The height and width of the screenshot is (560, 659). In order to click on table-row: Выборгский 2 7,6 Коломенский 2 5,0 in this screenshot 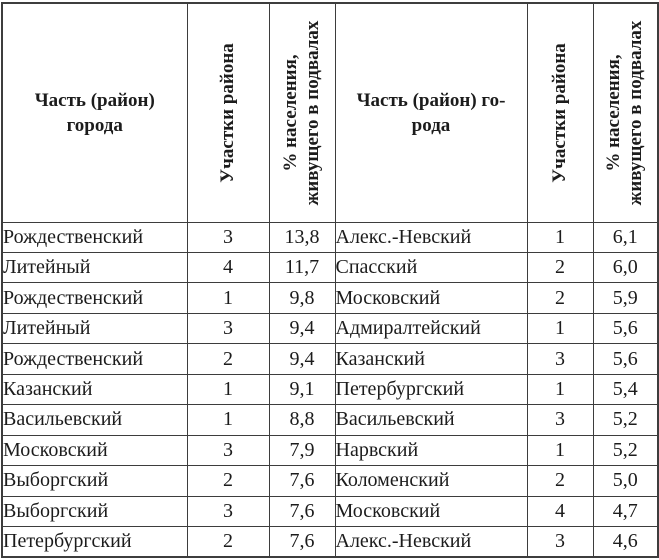, I will do `click(330, 481)`.